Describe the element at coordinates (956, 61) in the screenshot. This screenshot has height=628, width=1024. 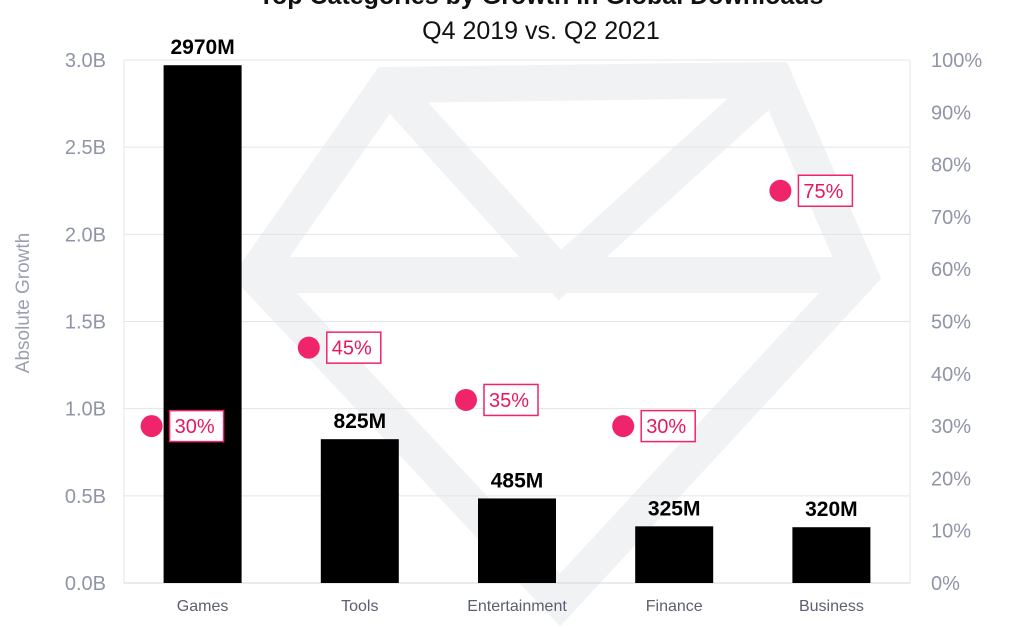
I see `y2-tick-label: 100%` at that location.